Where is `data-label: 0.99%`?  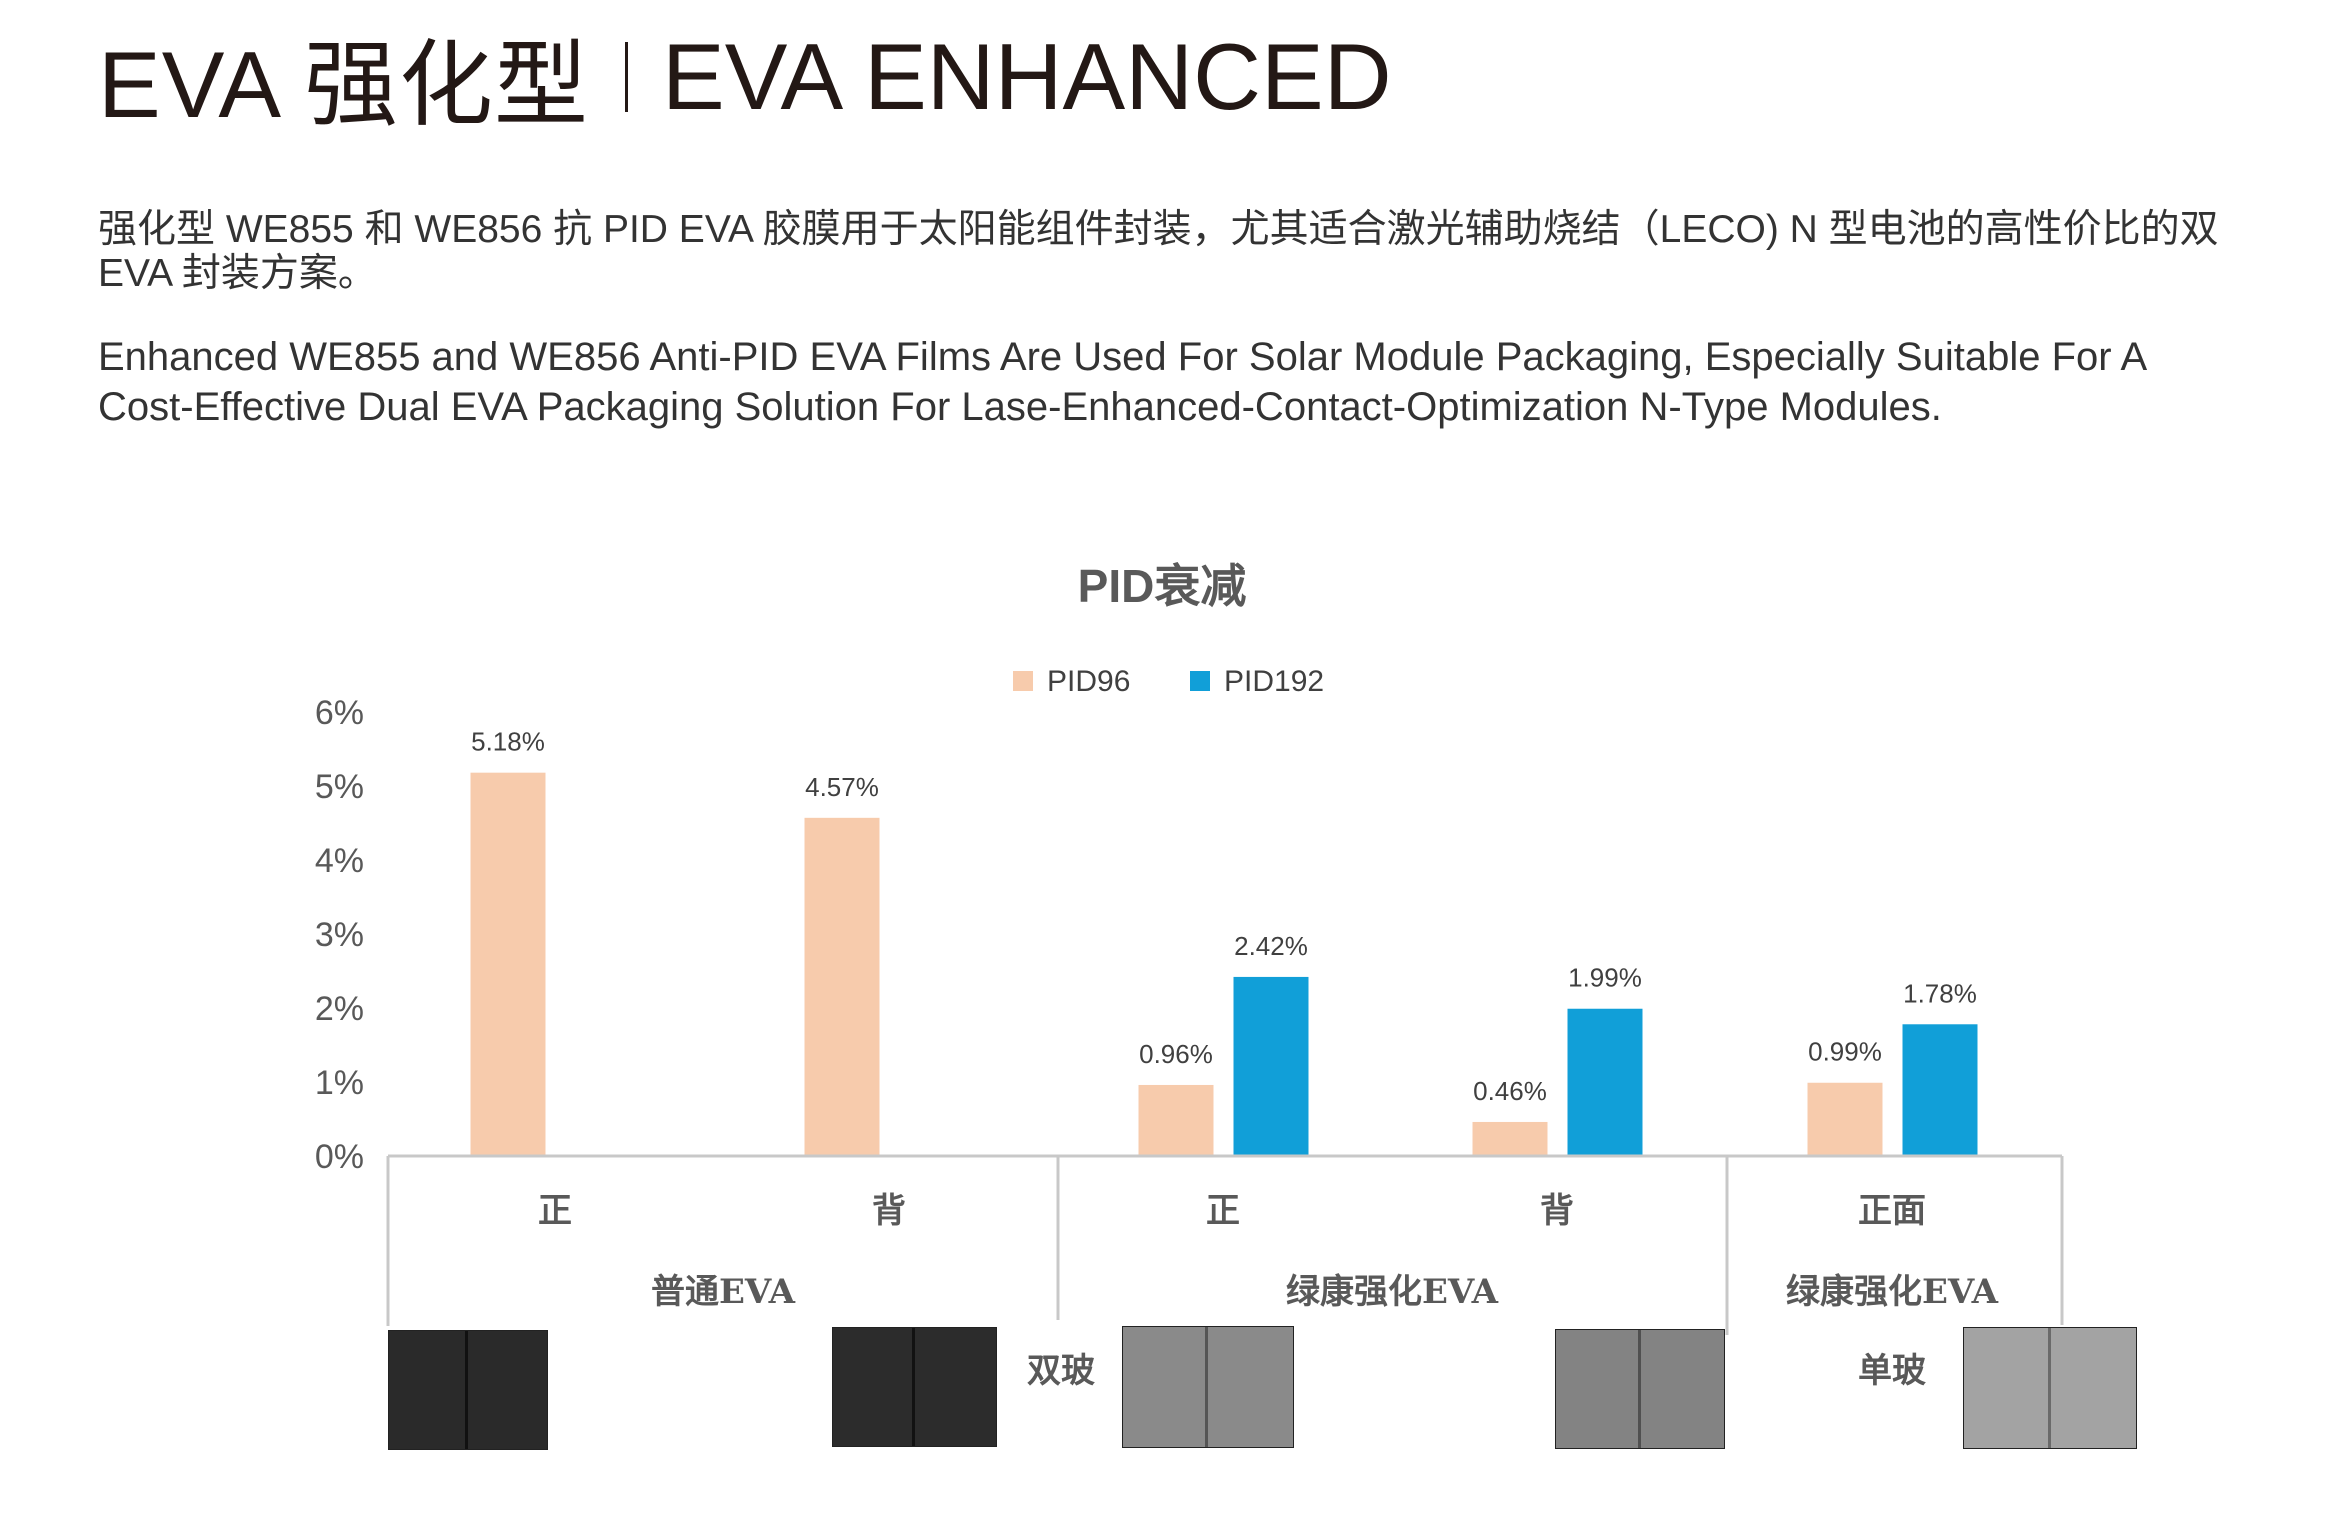
data-label: 0.99% is located at coordinates (1845, 1052).